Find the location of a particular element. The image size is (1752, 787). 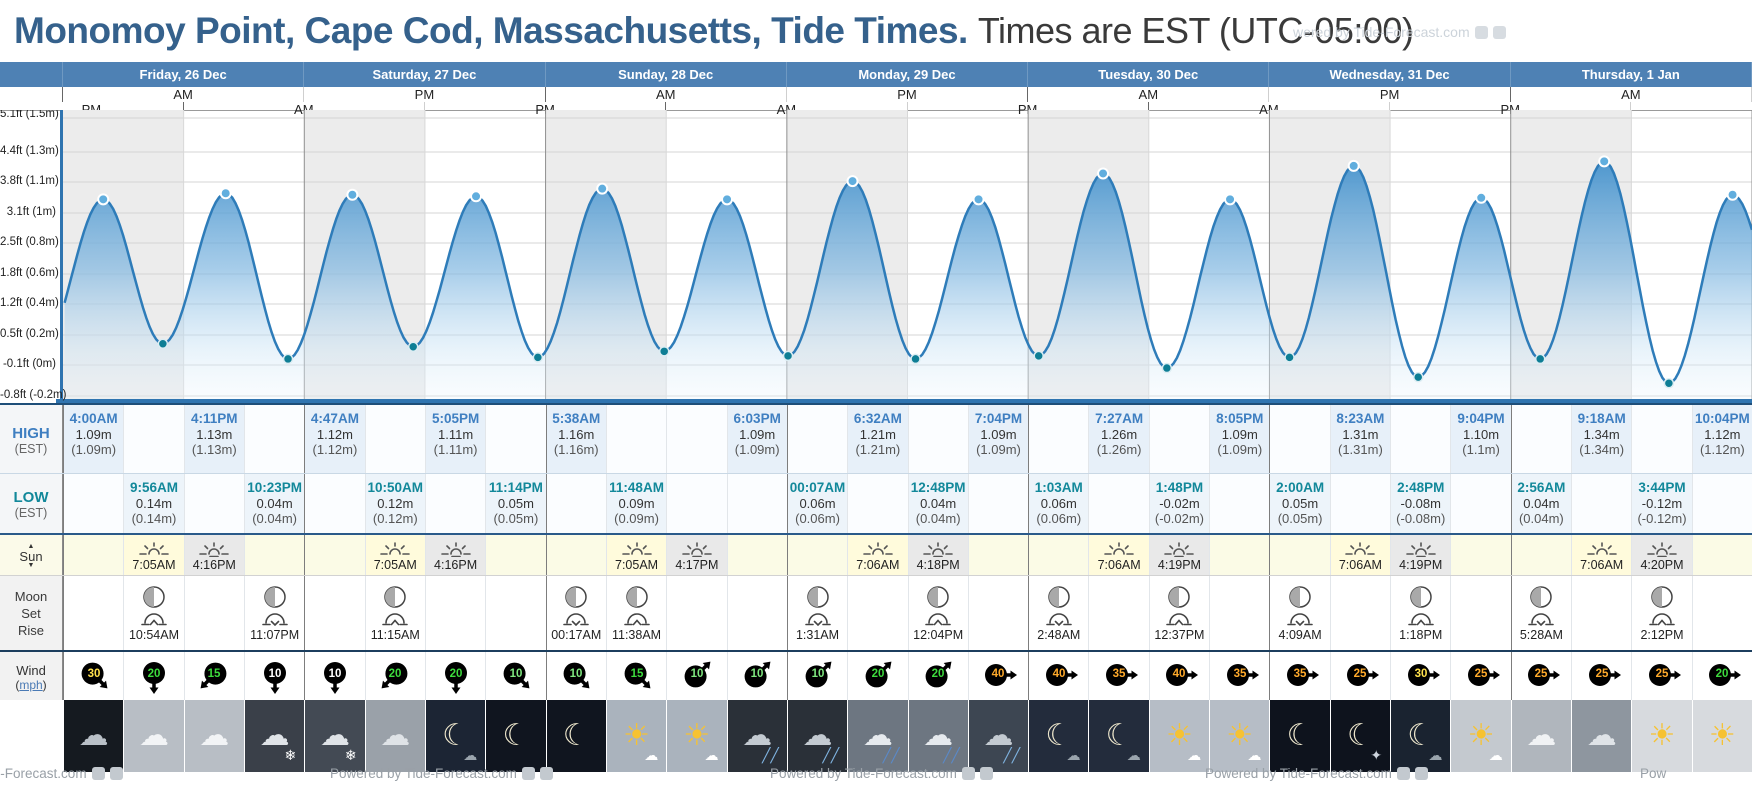

night-partly-cloudy-icon: ☾ is located at coordinates (1119, 735).